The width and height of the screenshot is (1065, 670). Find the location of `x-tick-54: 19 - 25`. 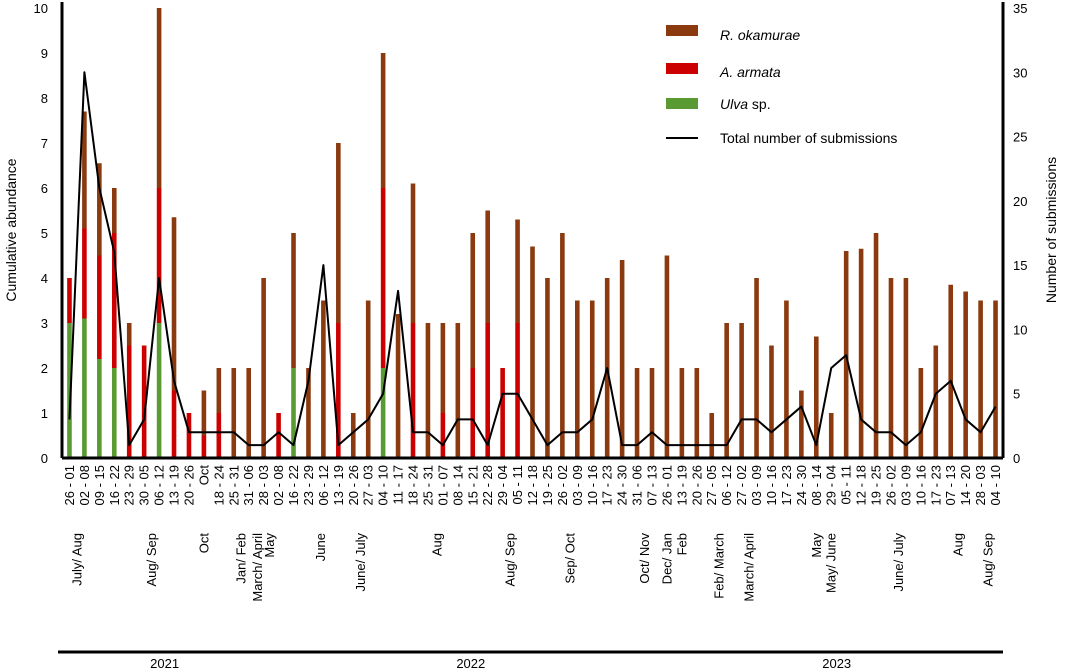

x-tick-54: 19 - 25 is located at coordinates (876, 485).